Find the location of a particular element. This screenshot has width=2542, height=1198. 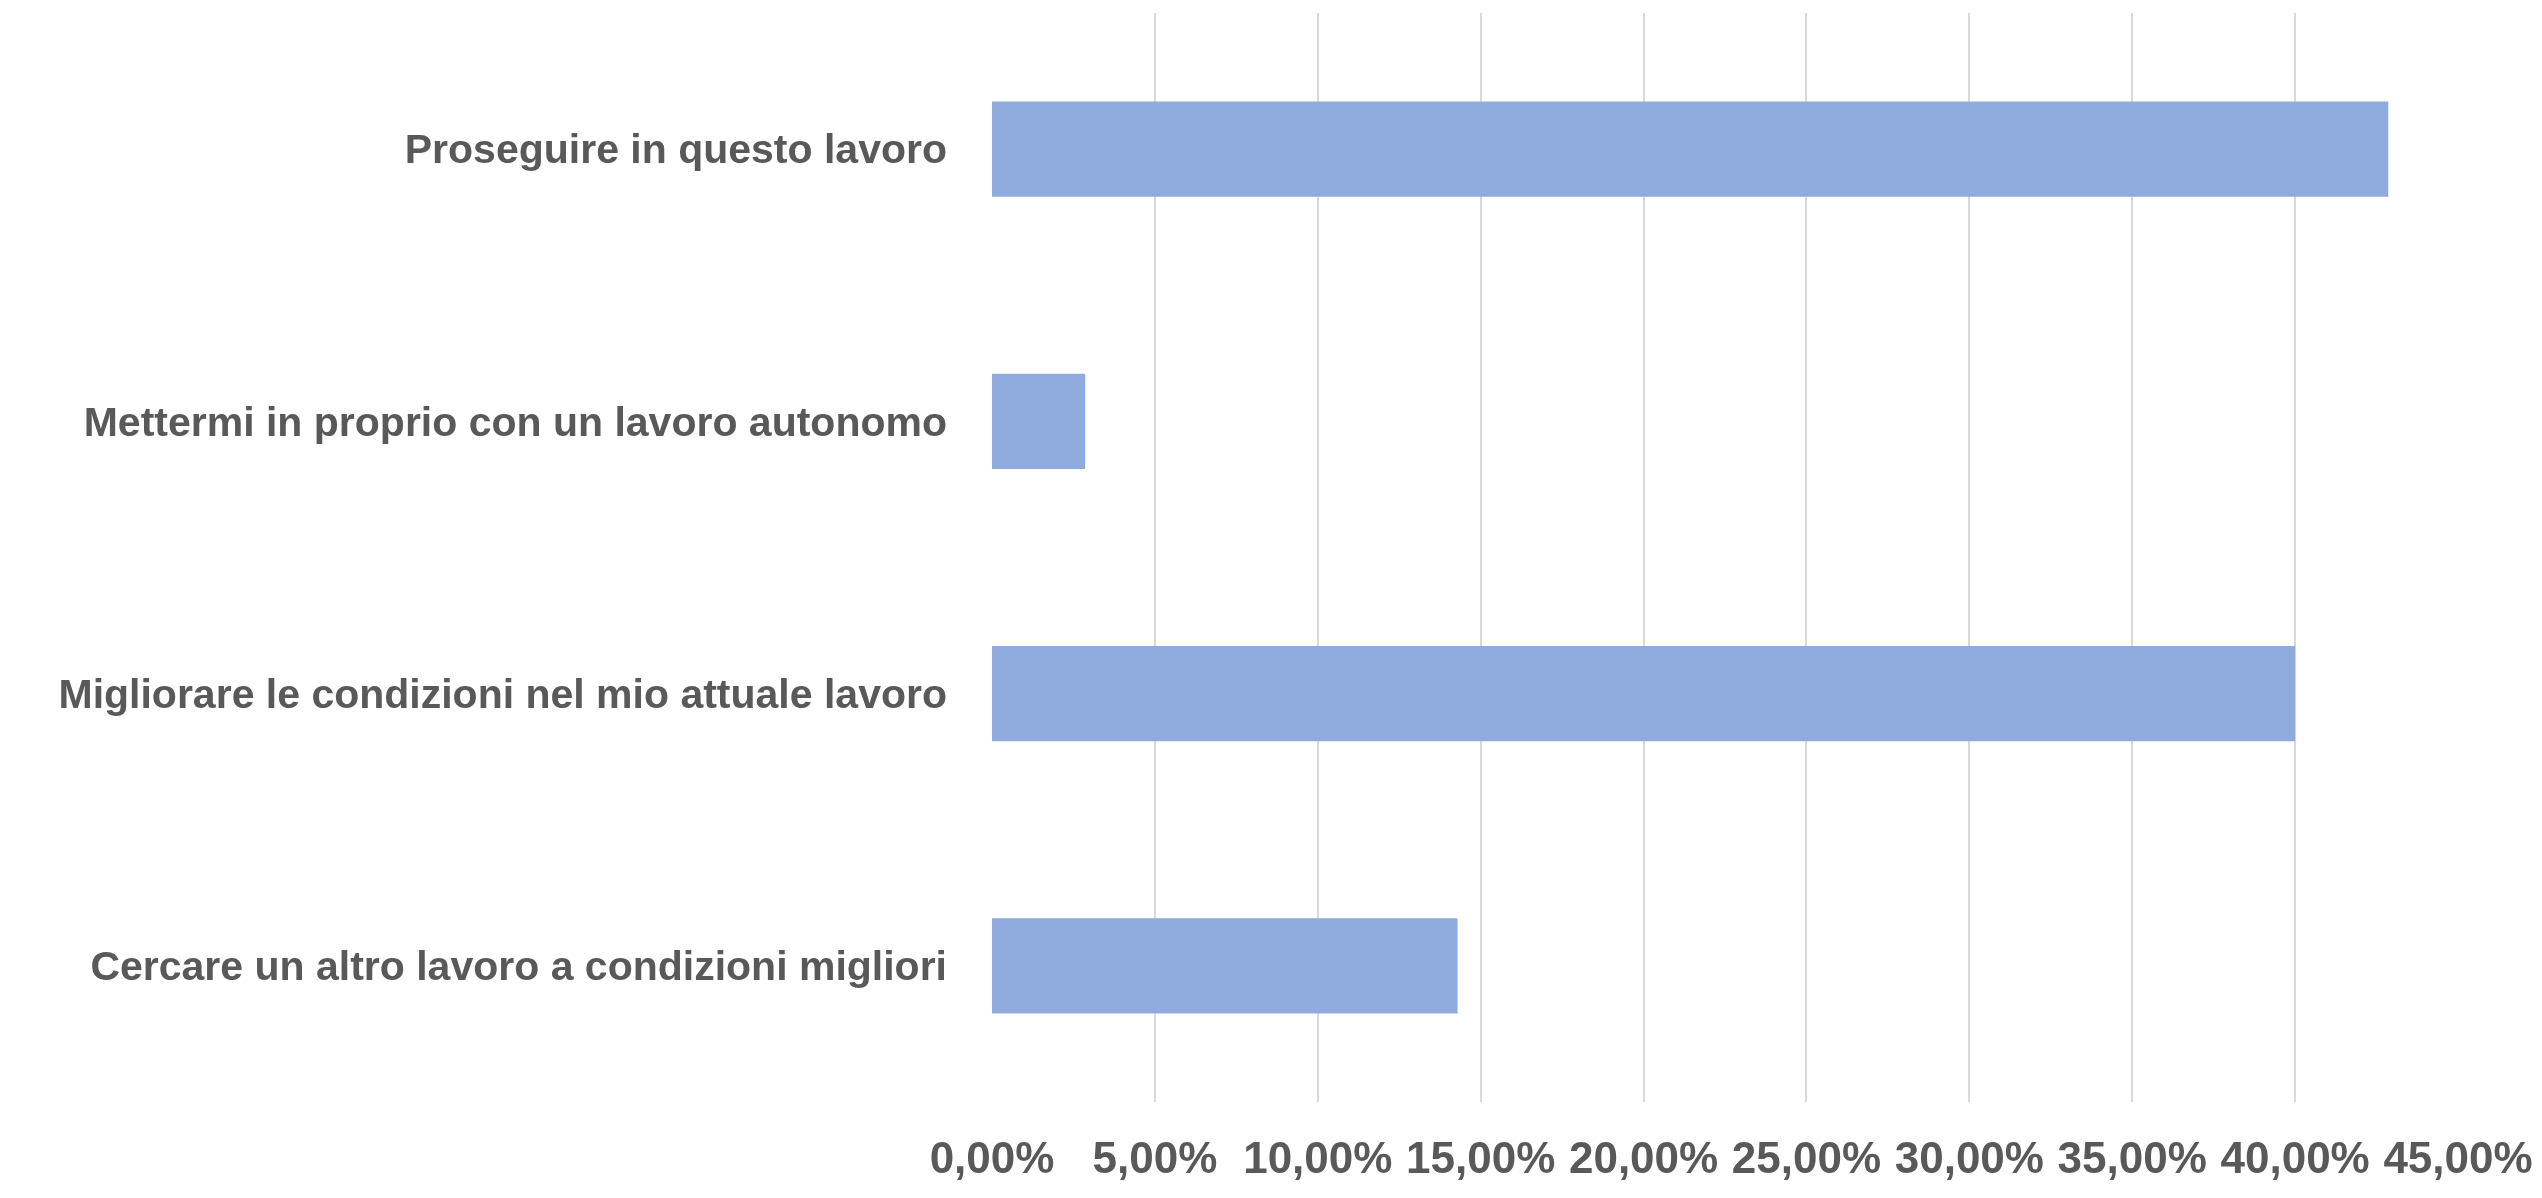

x-tick-label: 5,00% is located at coordinates (1155, 1157).